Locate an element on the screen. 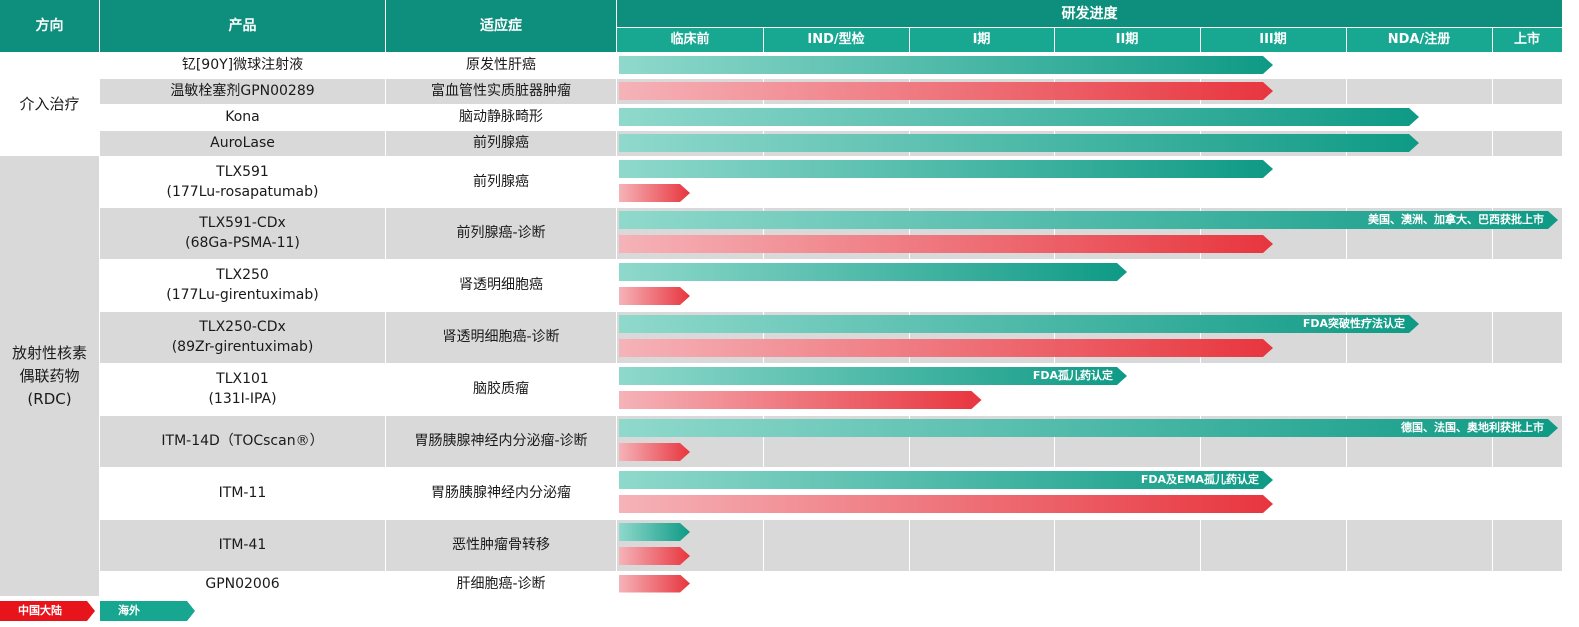  product-name: Kona is located at coordinates (242, 117).